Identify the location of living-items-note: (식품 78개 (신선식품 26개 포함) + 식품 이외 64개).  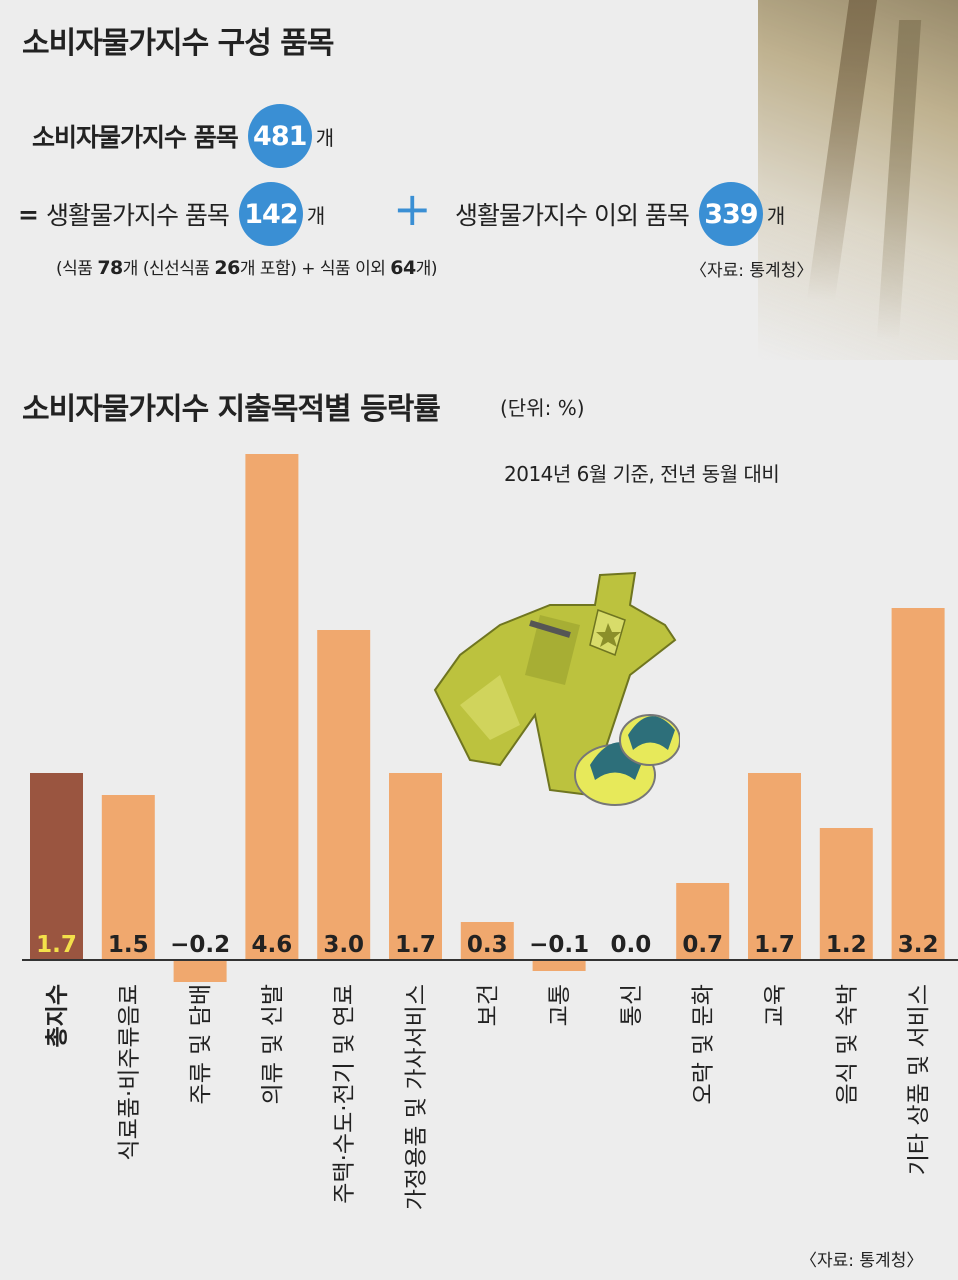
(247, 268).